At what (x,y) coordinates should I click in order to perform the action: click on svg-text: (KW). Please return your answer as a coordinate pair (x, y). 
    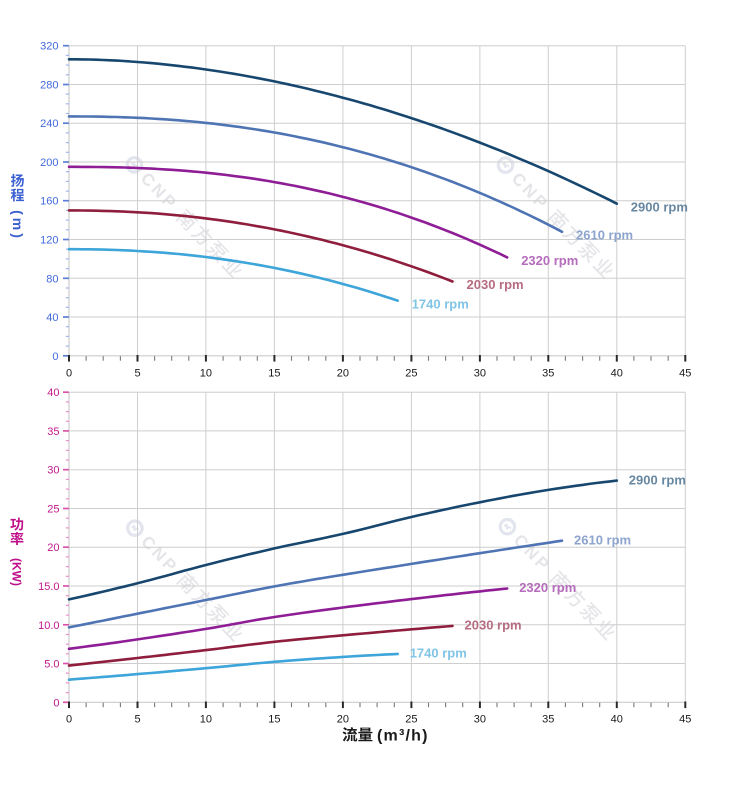
    Looking at the image, I should click on (17, 572).